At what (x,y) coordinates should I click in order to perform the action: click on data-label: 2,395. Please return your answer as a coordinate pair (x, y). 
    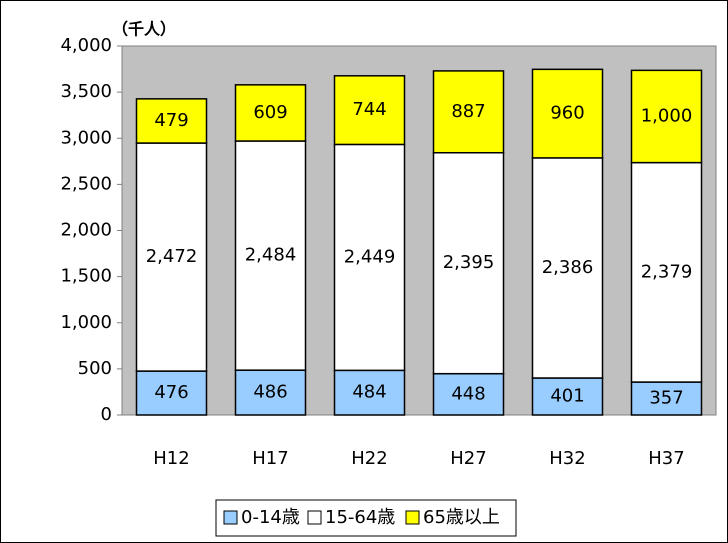
    Looking at the image, I should click on (469, 262).